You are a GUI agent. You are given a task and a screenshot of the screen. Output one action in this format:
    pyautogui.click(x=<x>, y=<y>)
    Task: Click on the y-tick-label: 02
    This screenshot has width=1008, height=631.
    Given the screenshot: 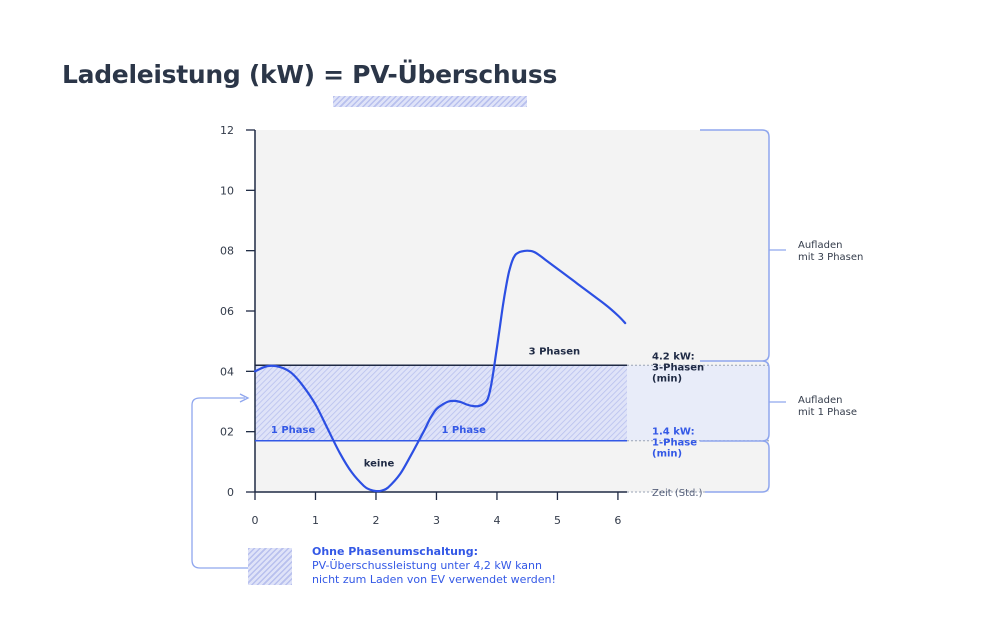 What is the action you would take?
    pyautogui.click(x=227, y=432)
    